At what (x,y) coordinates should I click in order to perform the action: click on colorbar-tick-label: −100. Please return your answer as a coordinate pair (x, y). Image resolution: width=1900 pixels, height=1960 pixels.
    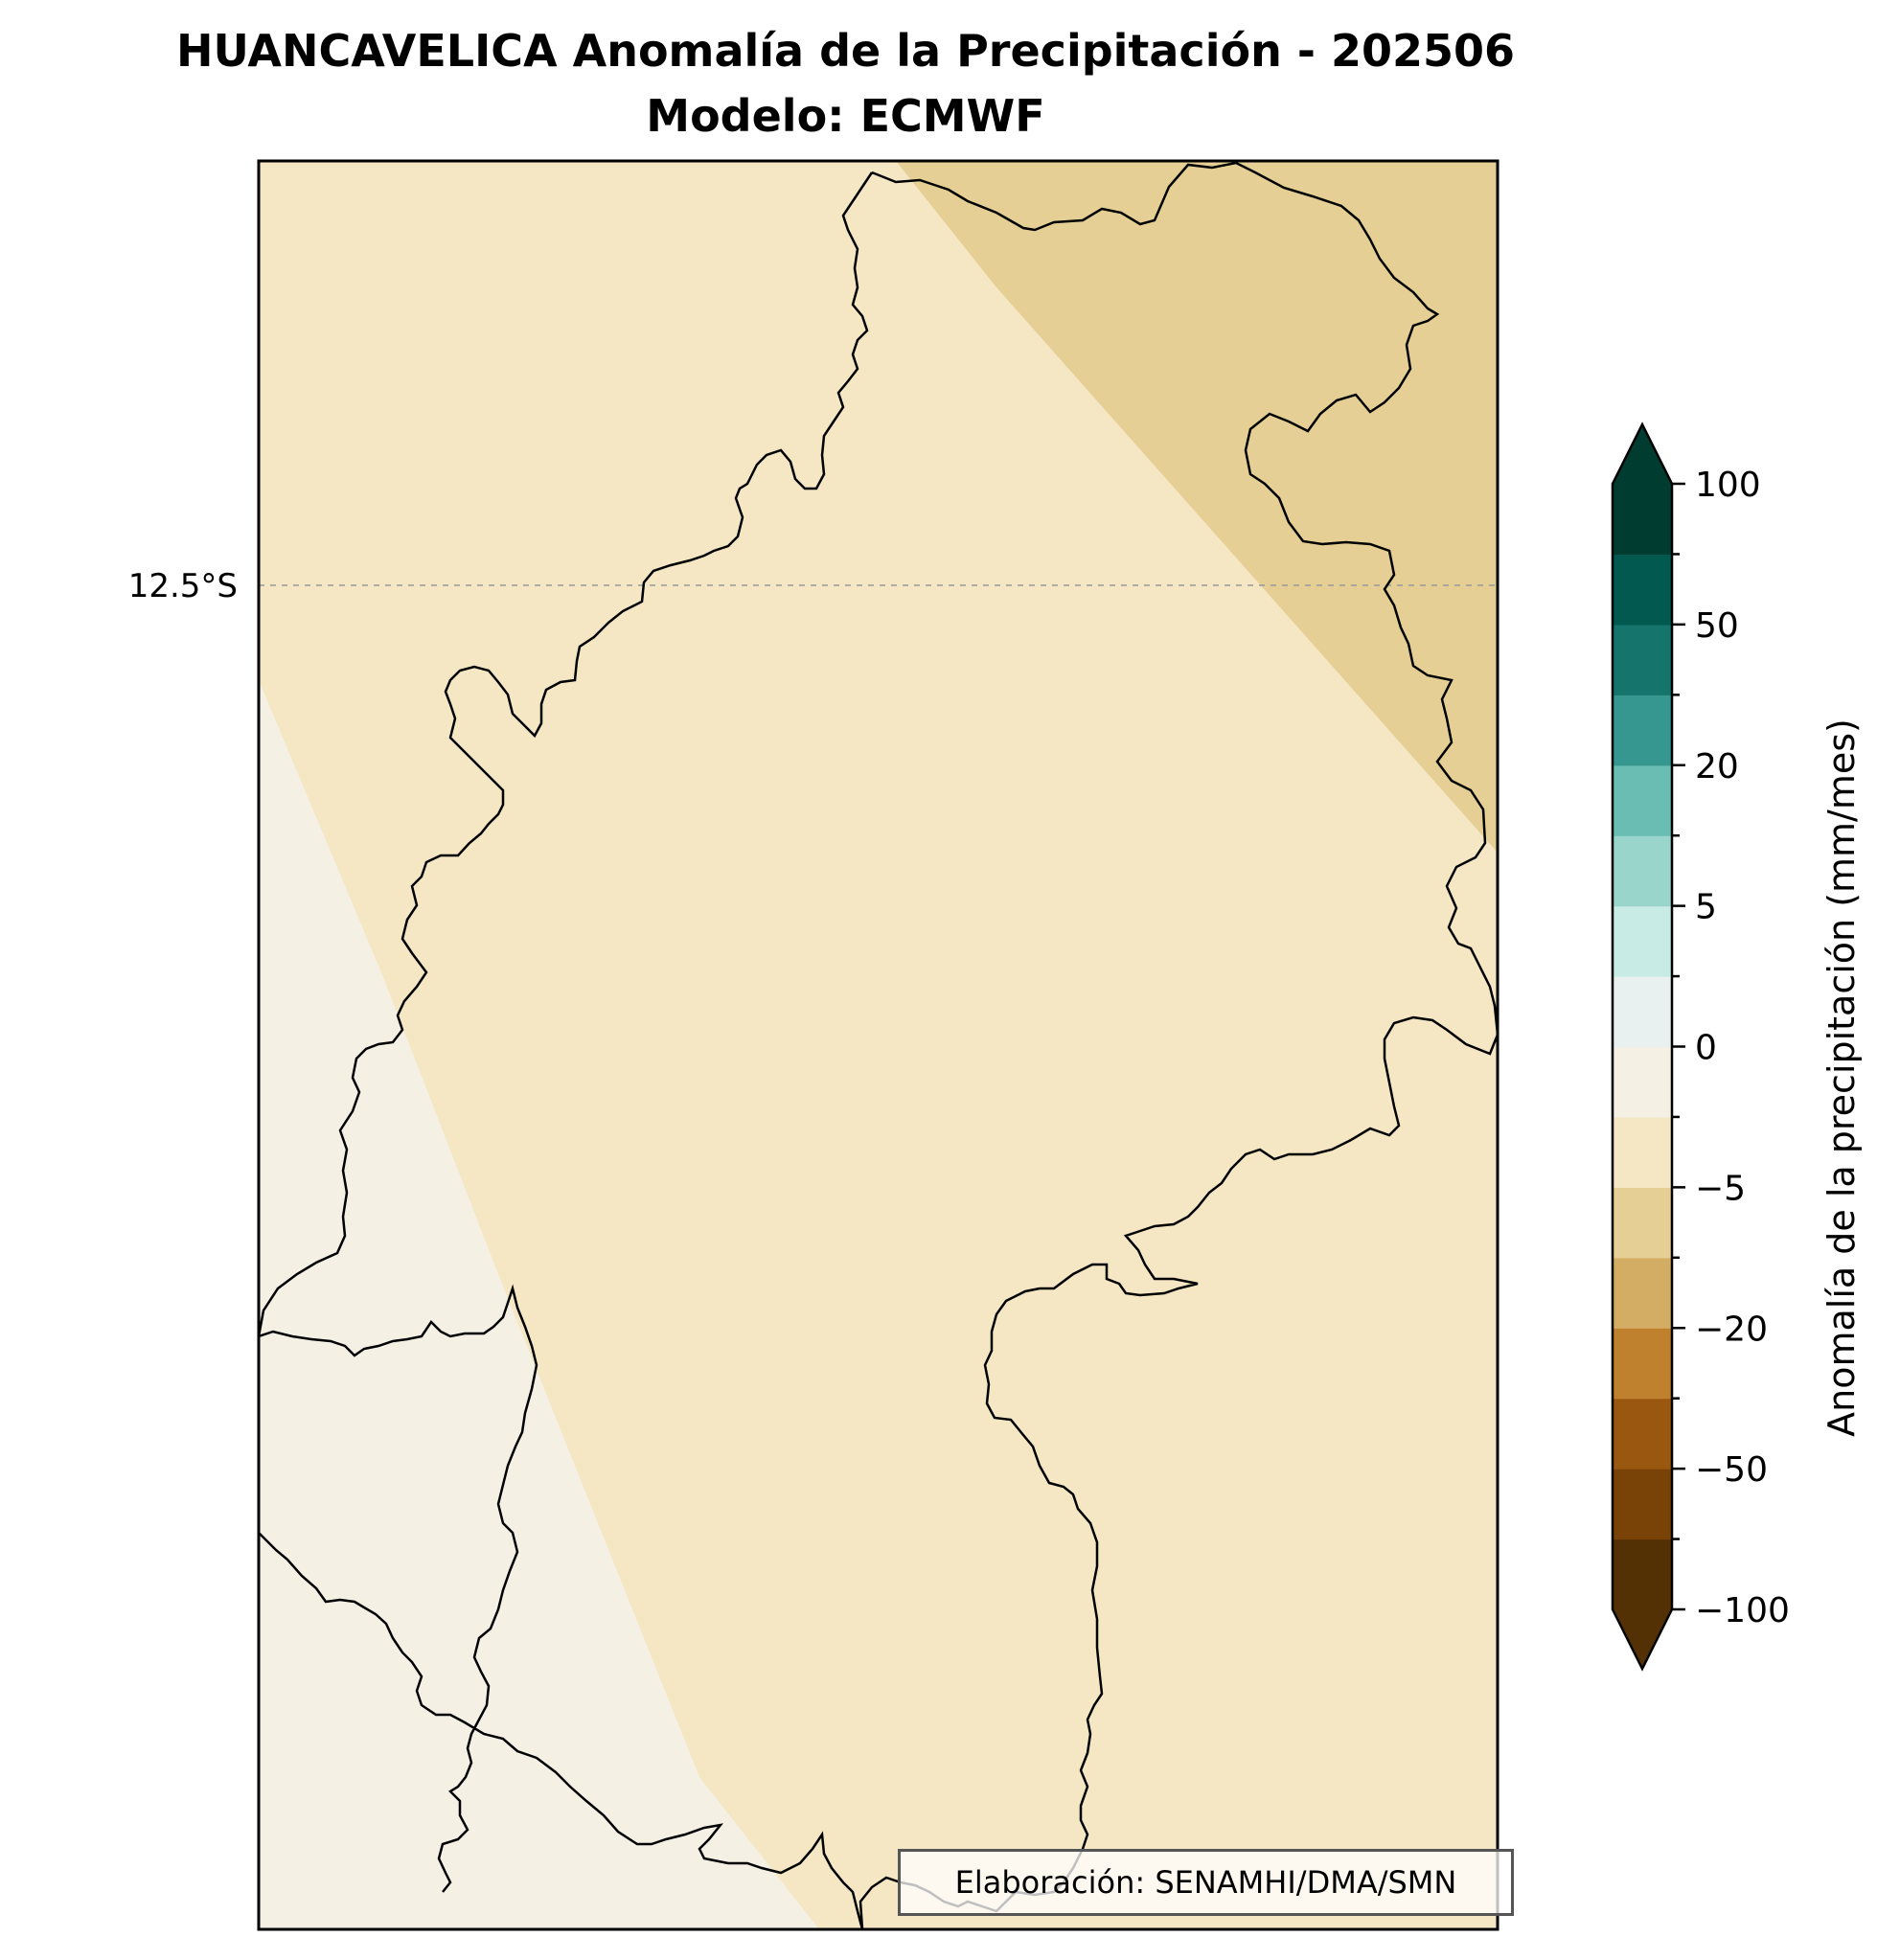
    Looking at the image, I should click on (1743, 1610).